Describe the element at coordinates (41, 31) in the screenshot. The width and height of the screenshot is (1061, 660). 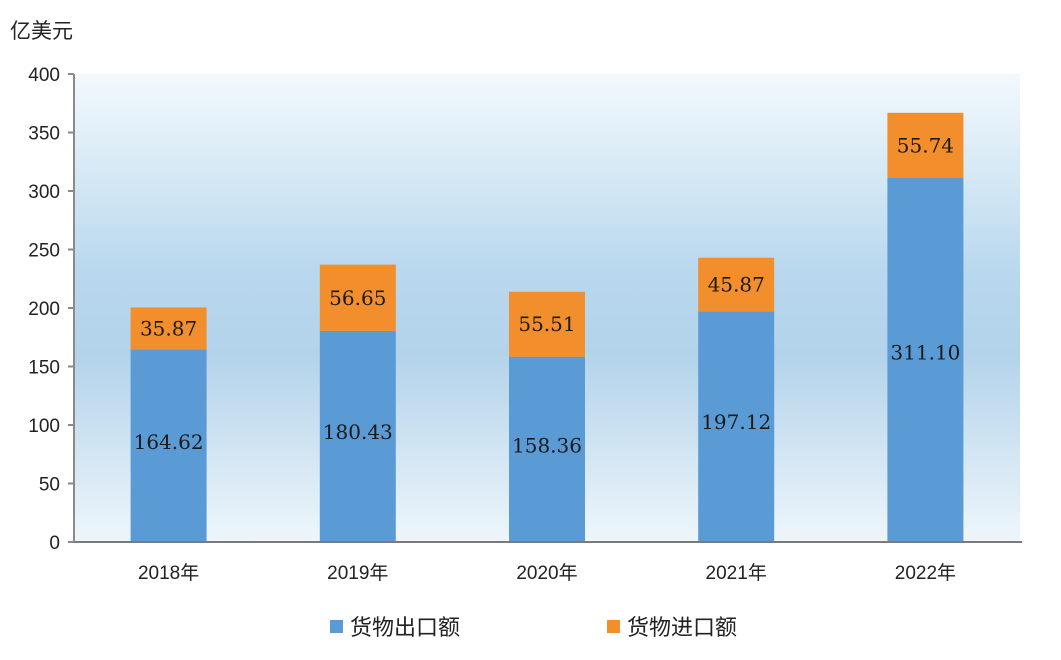
I see `y-unit-label: 亿美元` at that location.